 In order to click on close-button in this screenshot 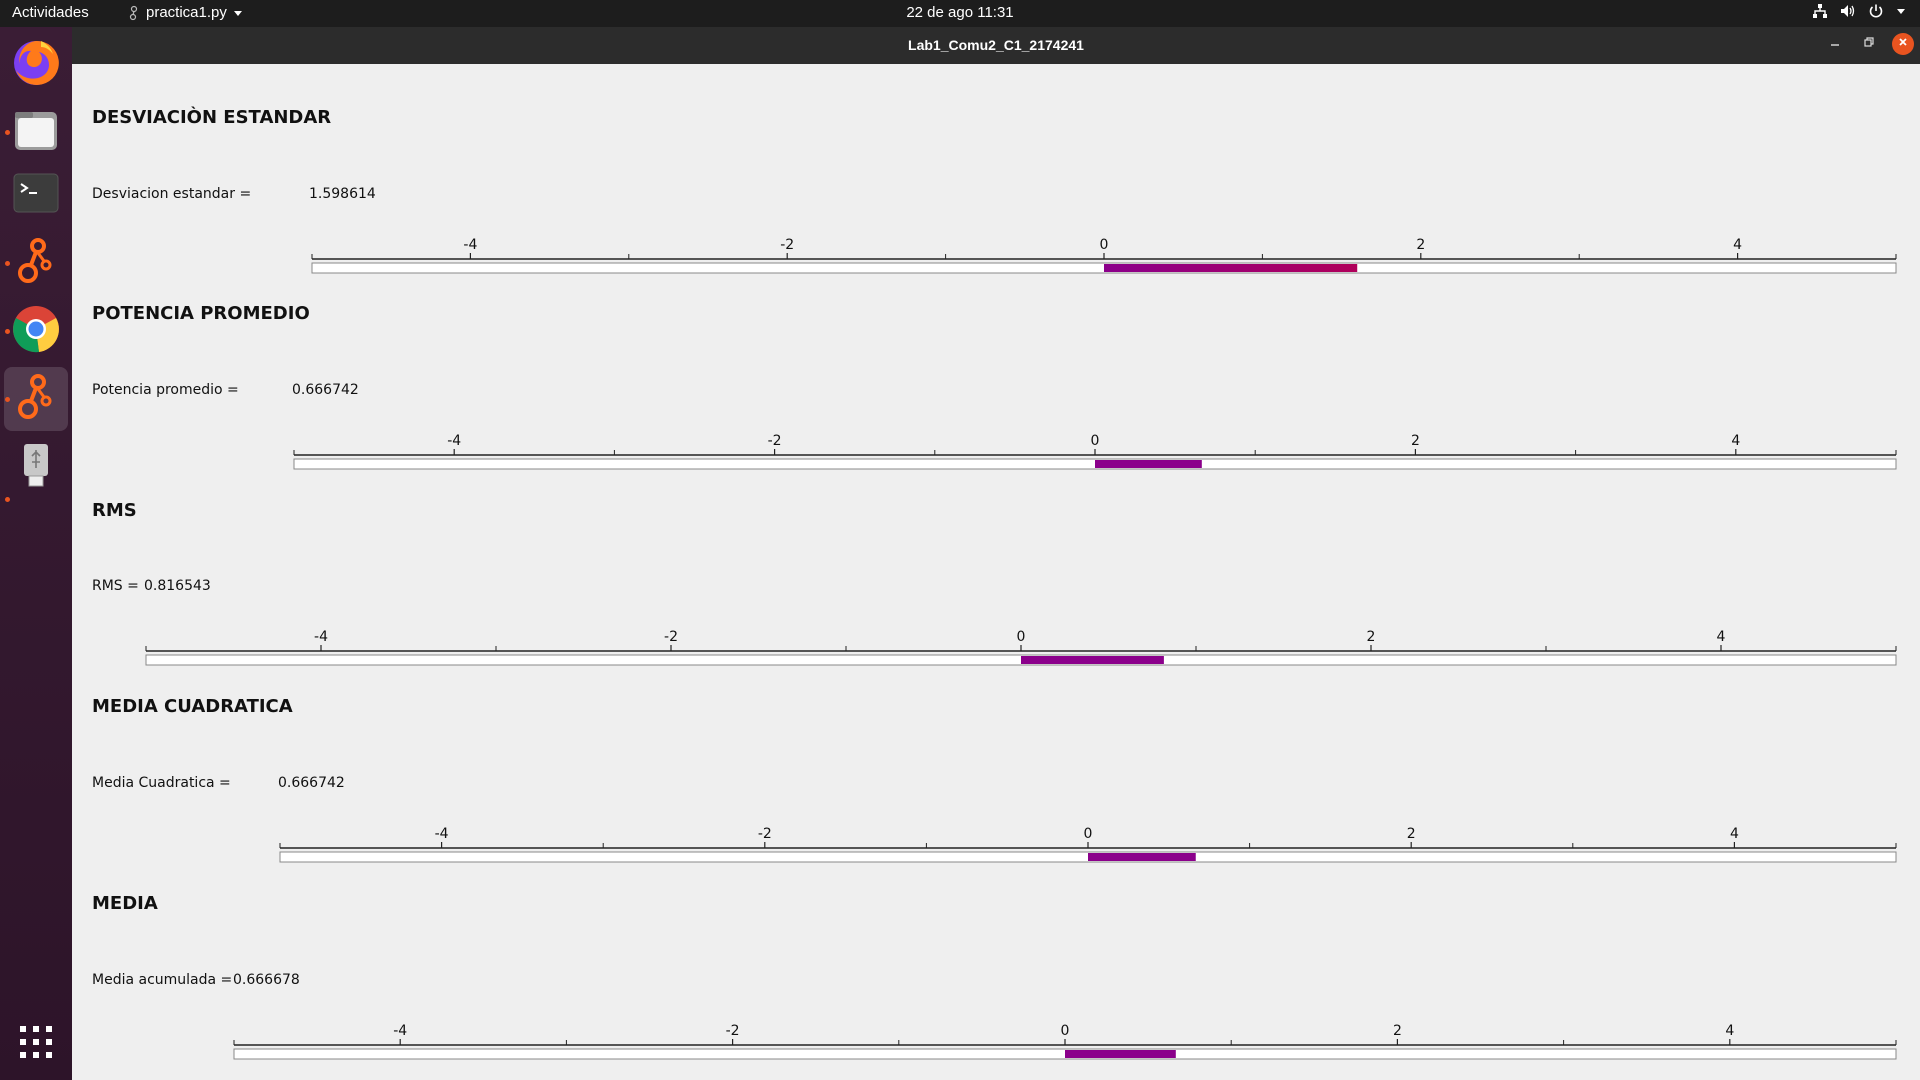, I will do `click(1903, 44)`.